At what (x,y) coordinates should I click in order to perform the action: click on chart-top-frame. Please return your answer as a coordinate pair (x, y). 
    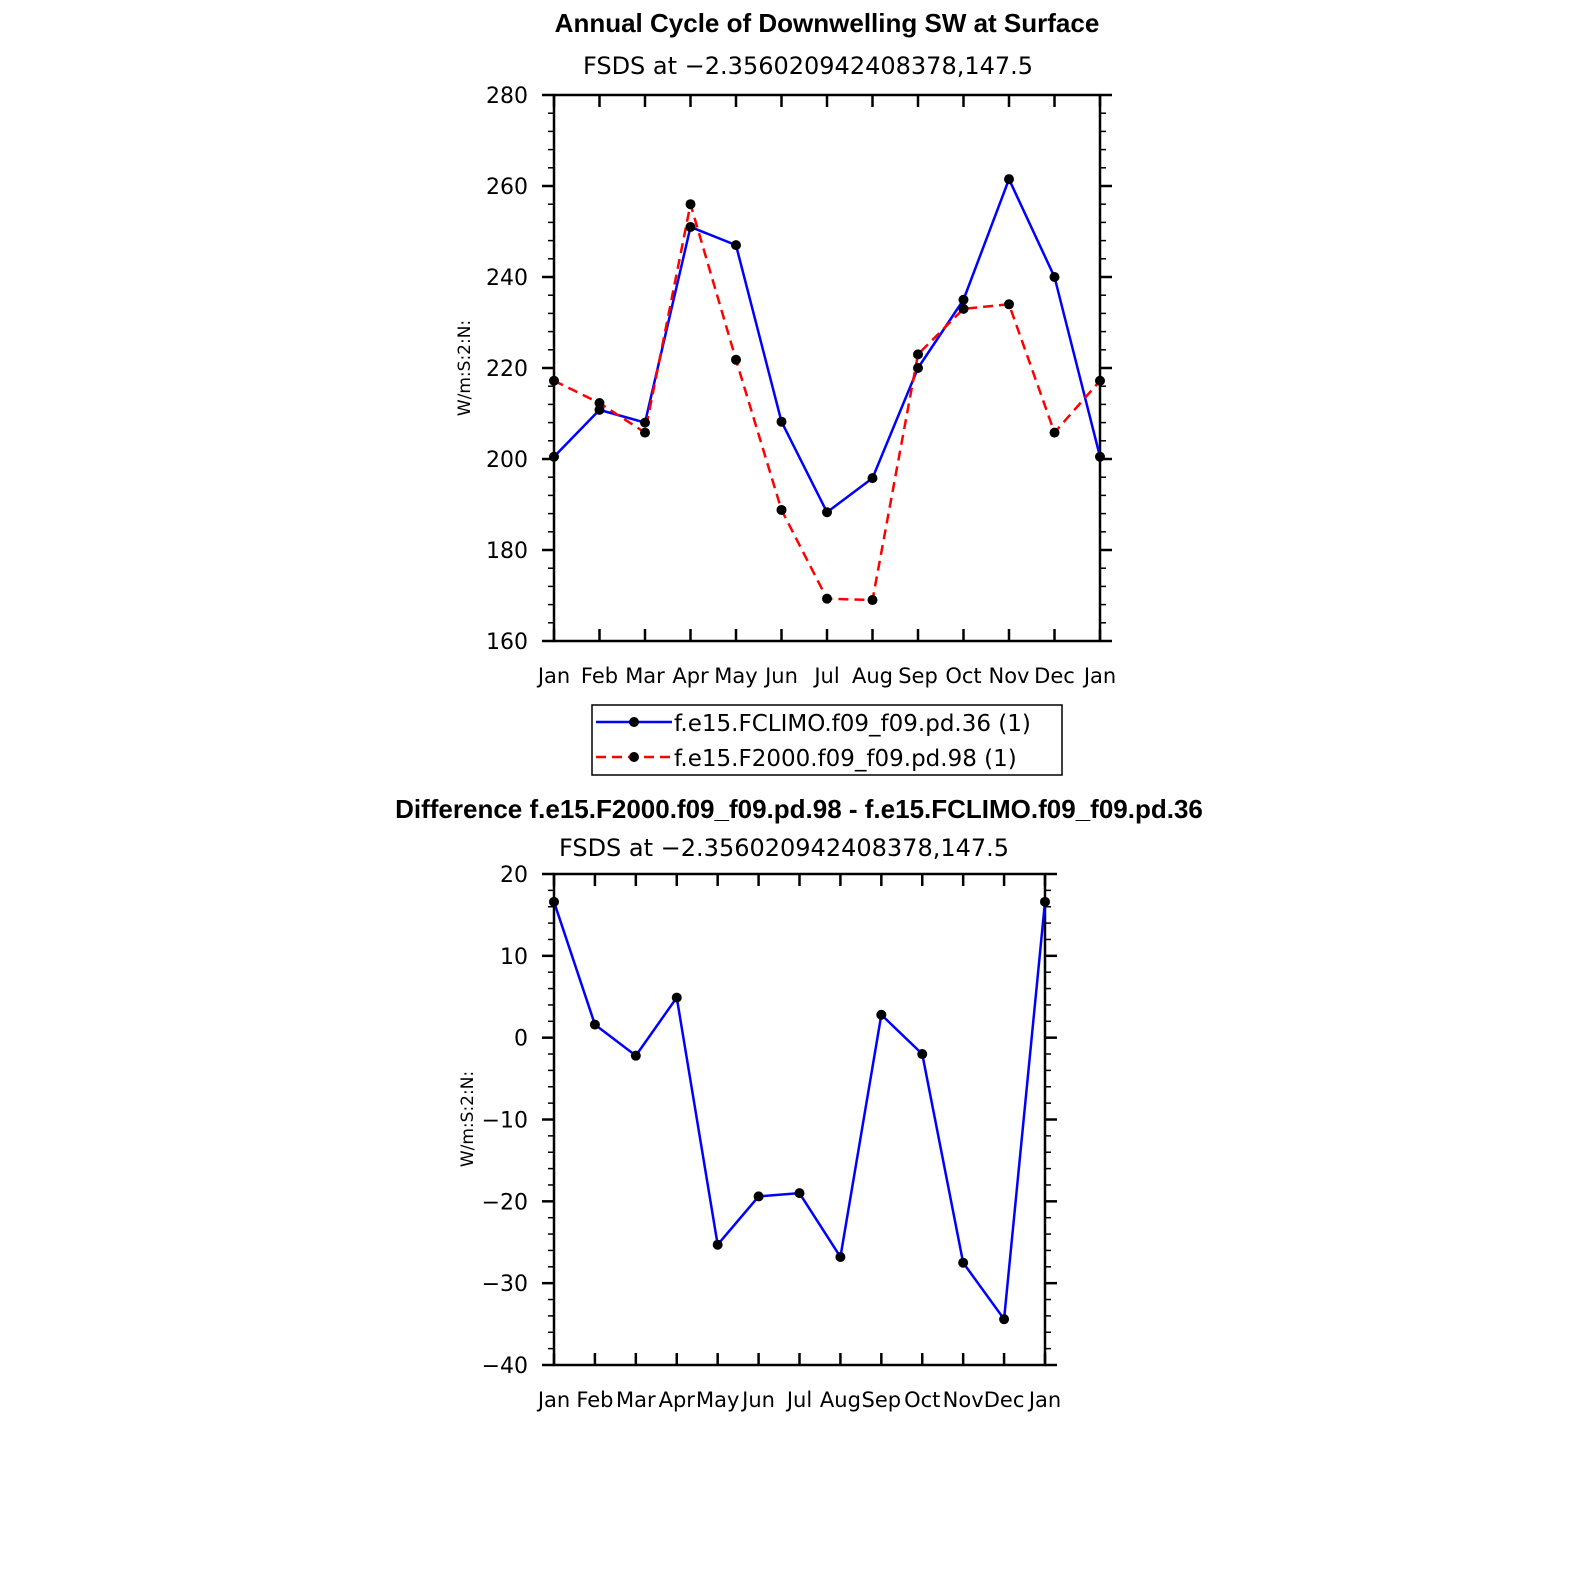
    Looking at the image, I should click on (827, 368).